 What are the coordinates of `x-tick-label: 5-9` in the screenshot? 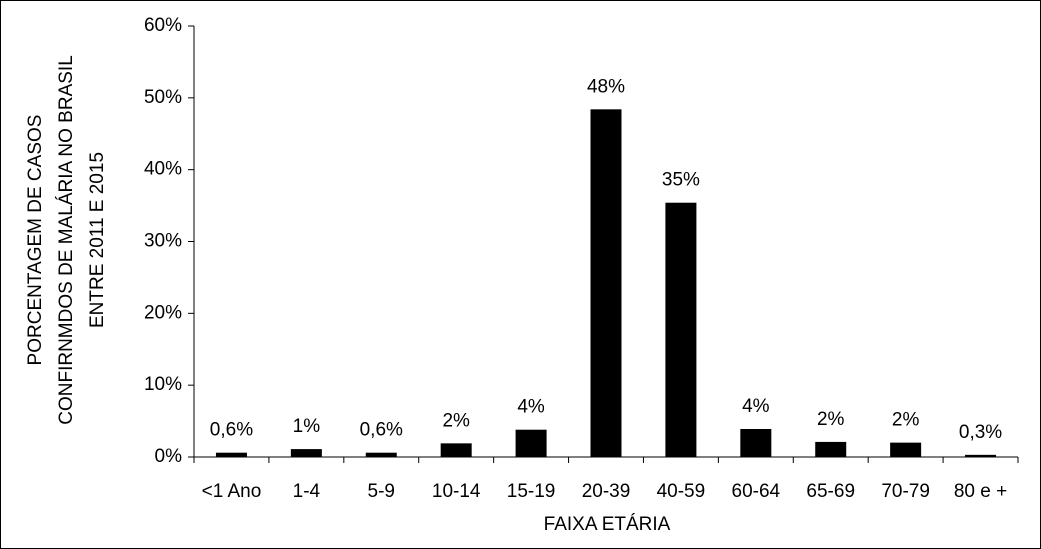 It's located at (381, 491).